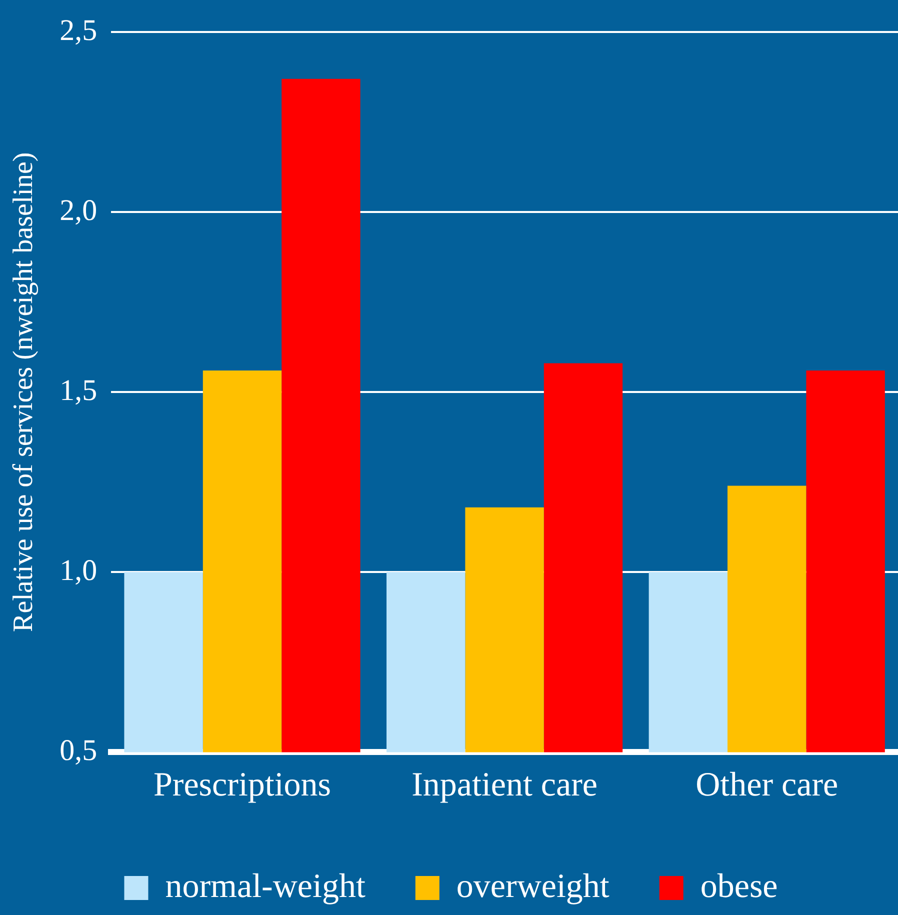 The image size is (898, 915). What do you see at coordinates (265, 886) in the screenshot?
I see `legend-label: normal-weight` at bounding box center [265, 886].